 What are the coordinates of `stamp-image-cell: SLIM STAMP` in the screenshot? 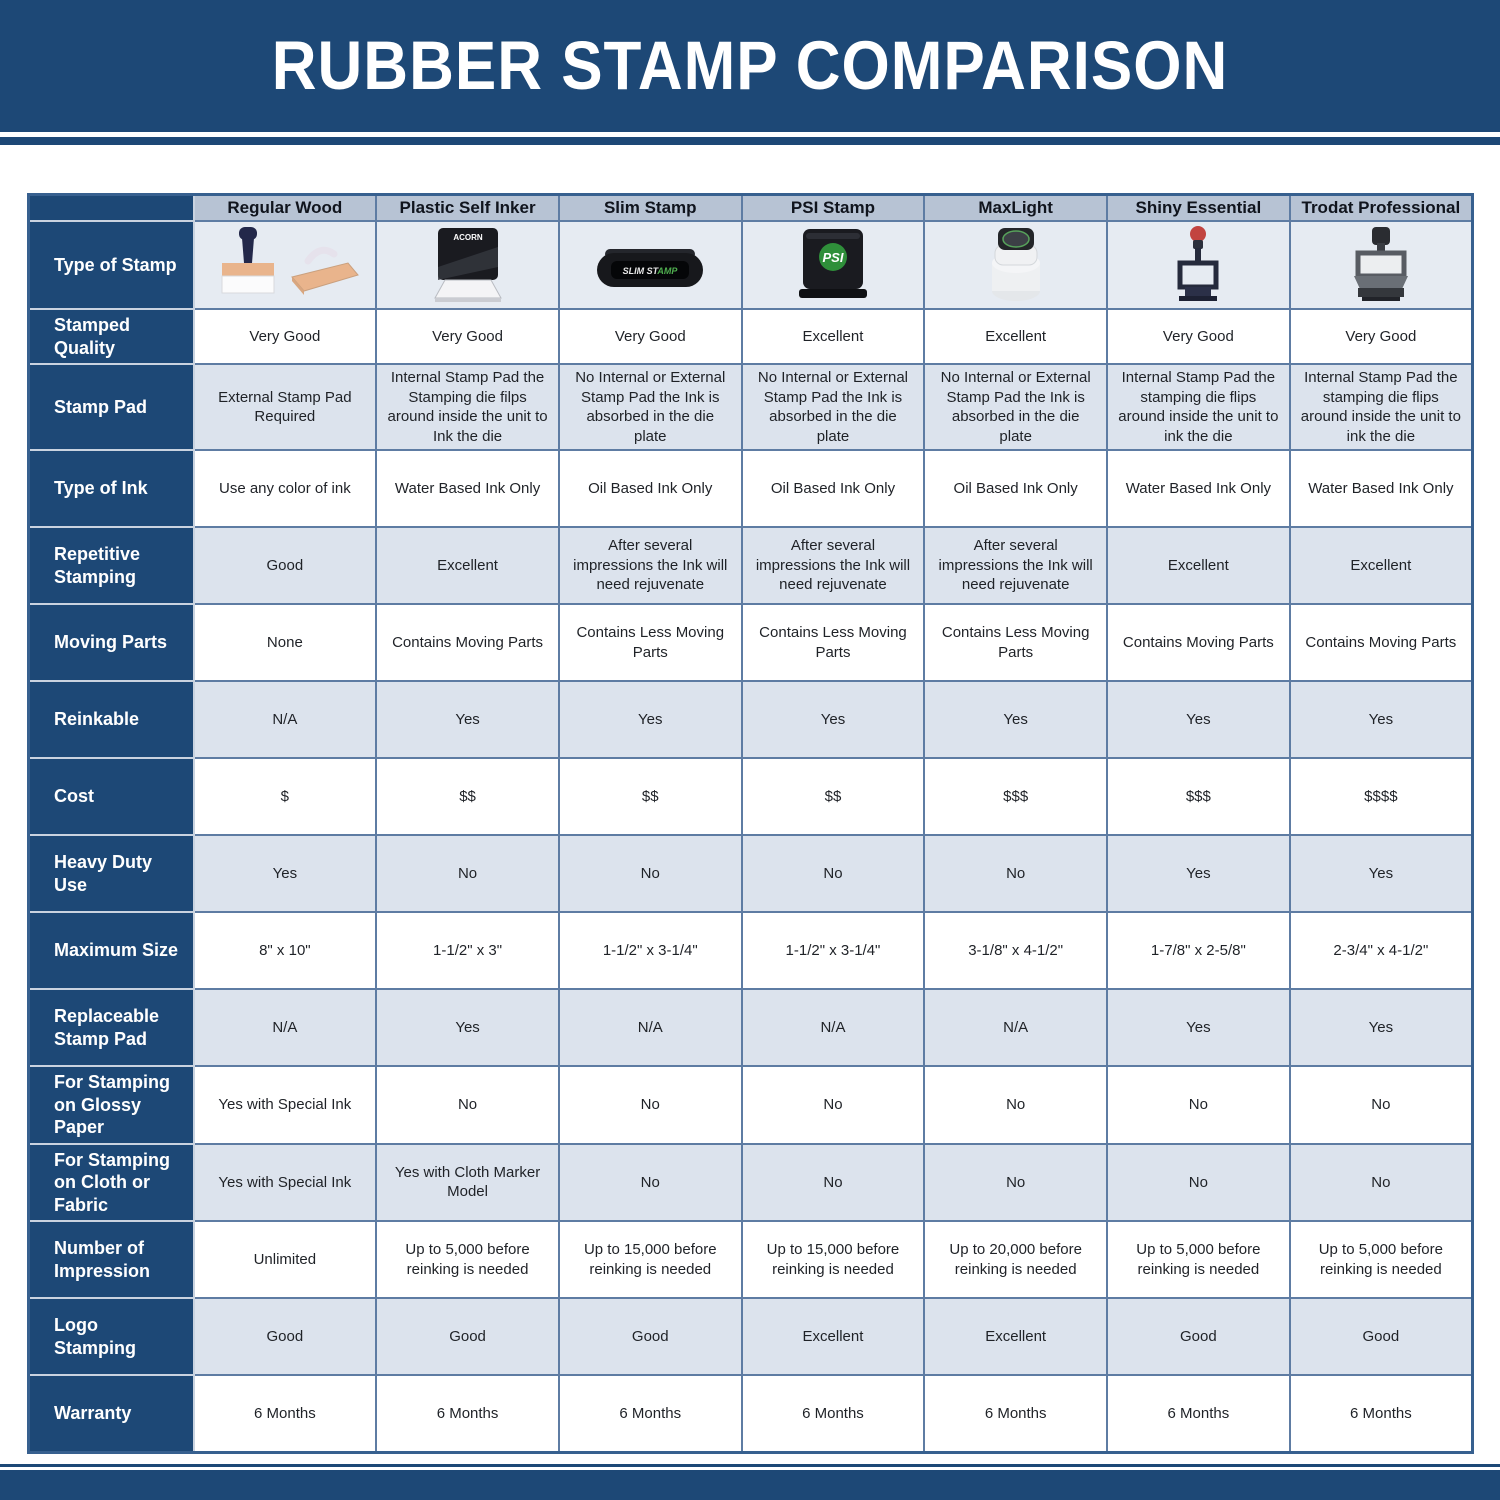 It's located at (650, 265).